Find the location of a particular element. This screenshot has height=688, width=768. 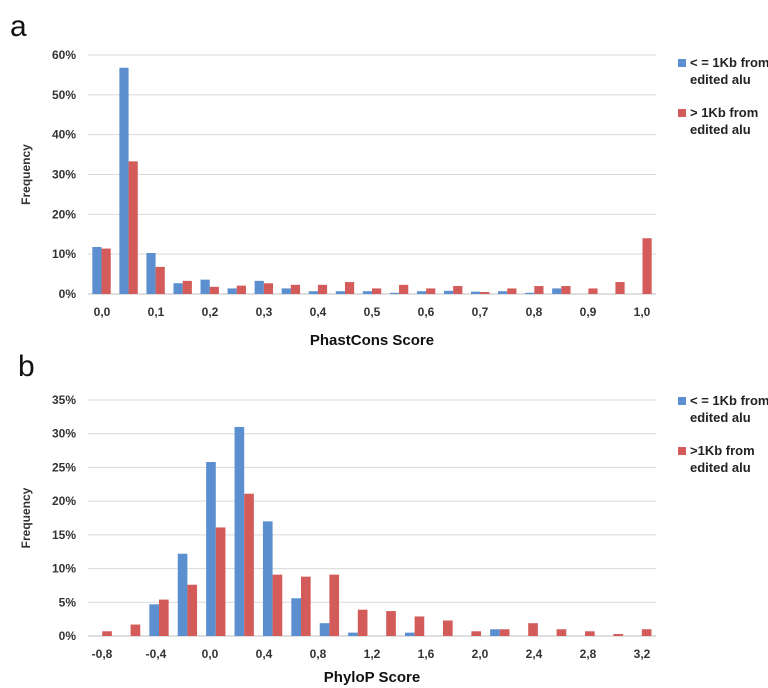

y-tick-label: 25% is located at coordinates (64, 467).